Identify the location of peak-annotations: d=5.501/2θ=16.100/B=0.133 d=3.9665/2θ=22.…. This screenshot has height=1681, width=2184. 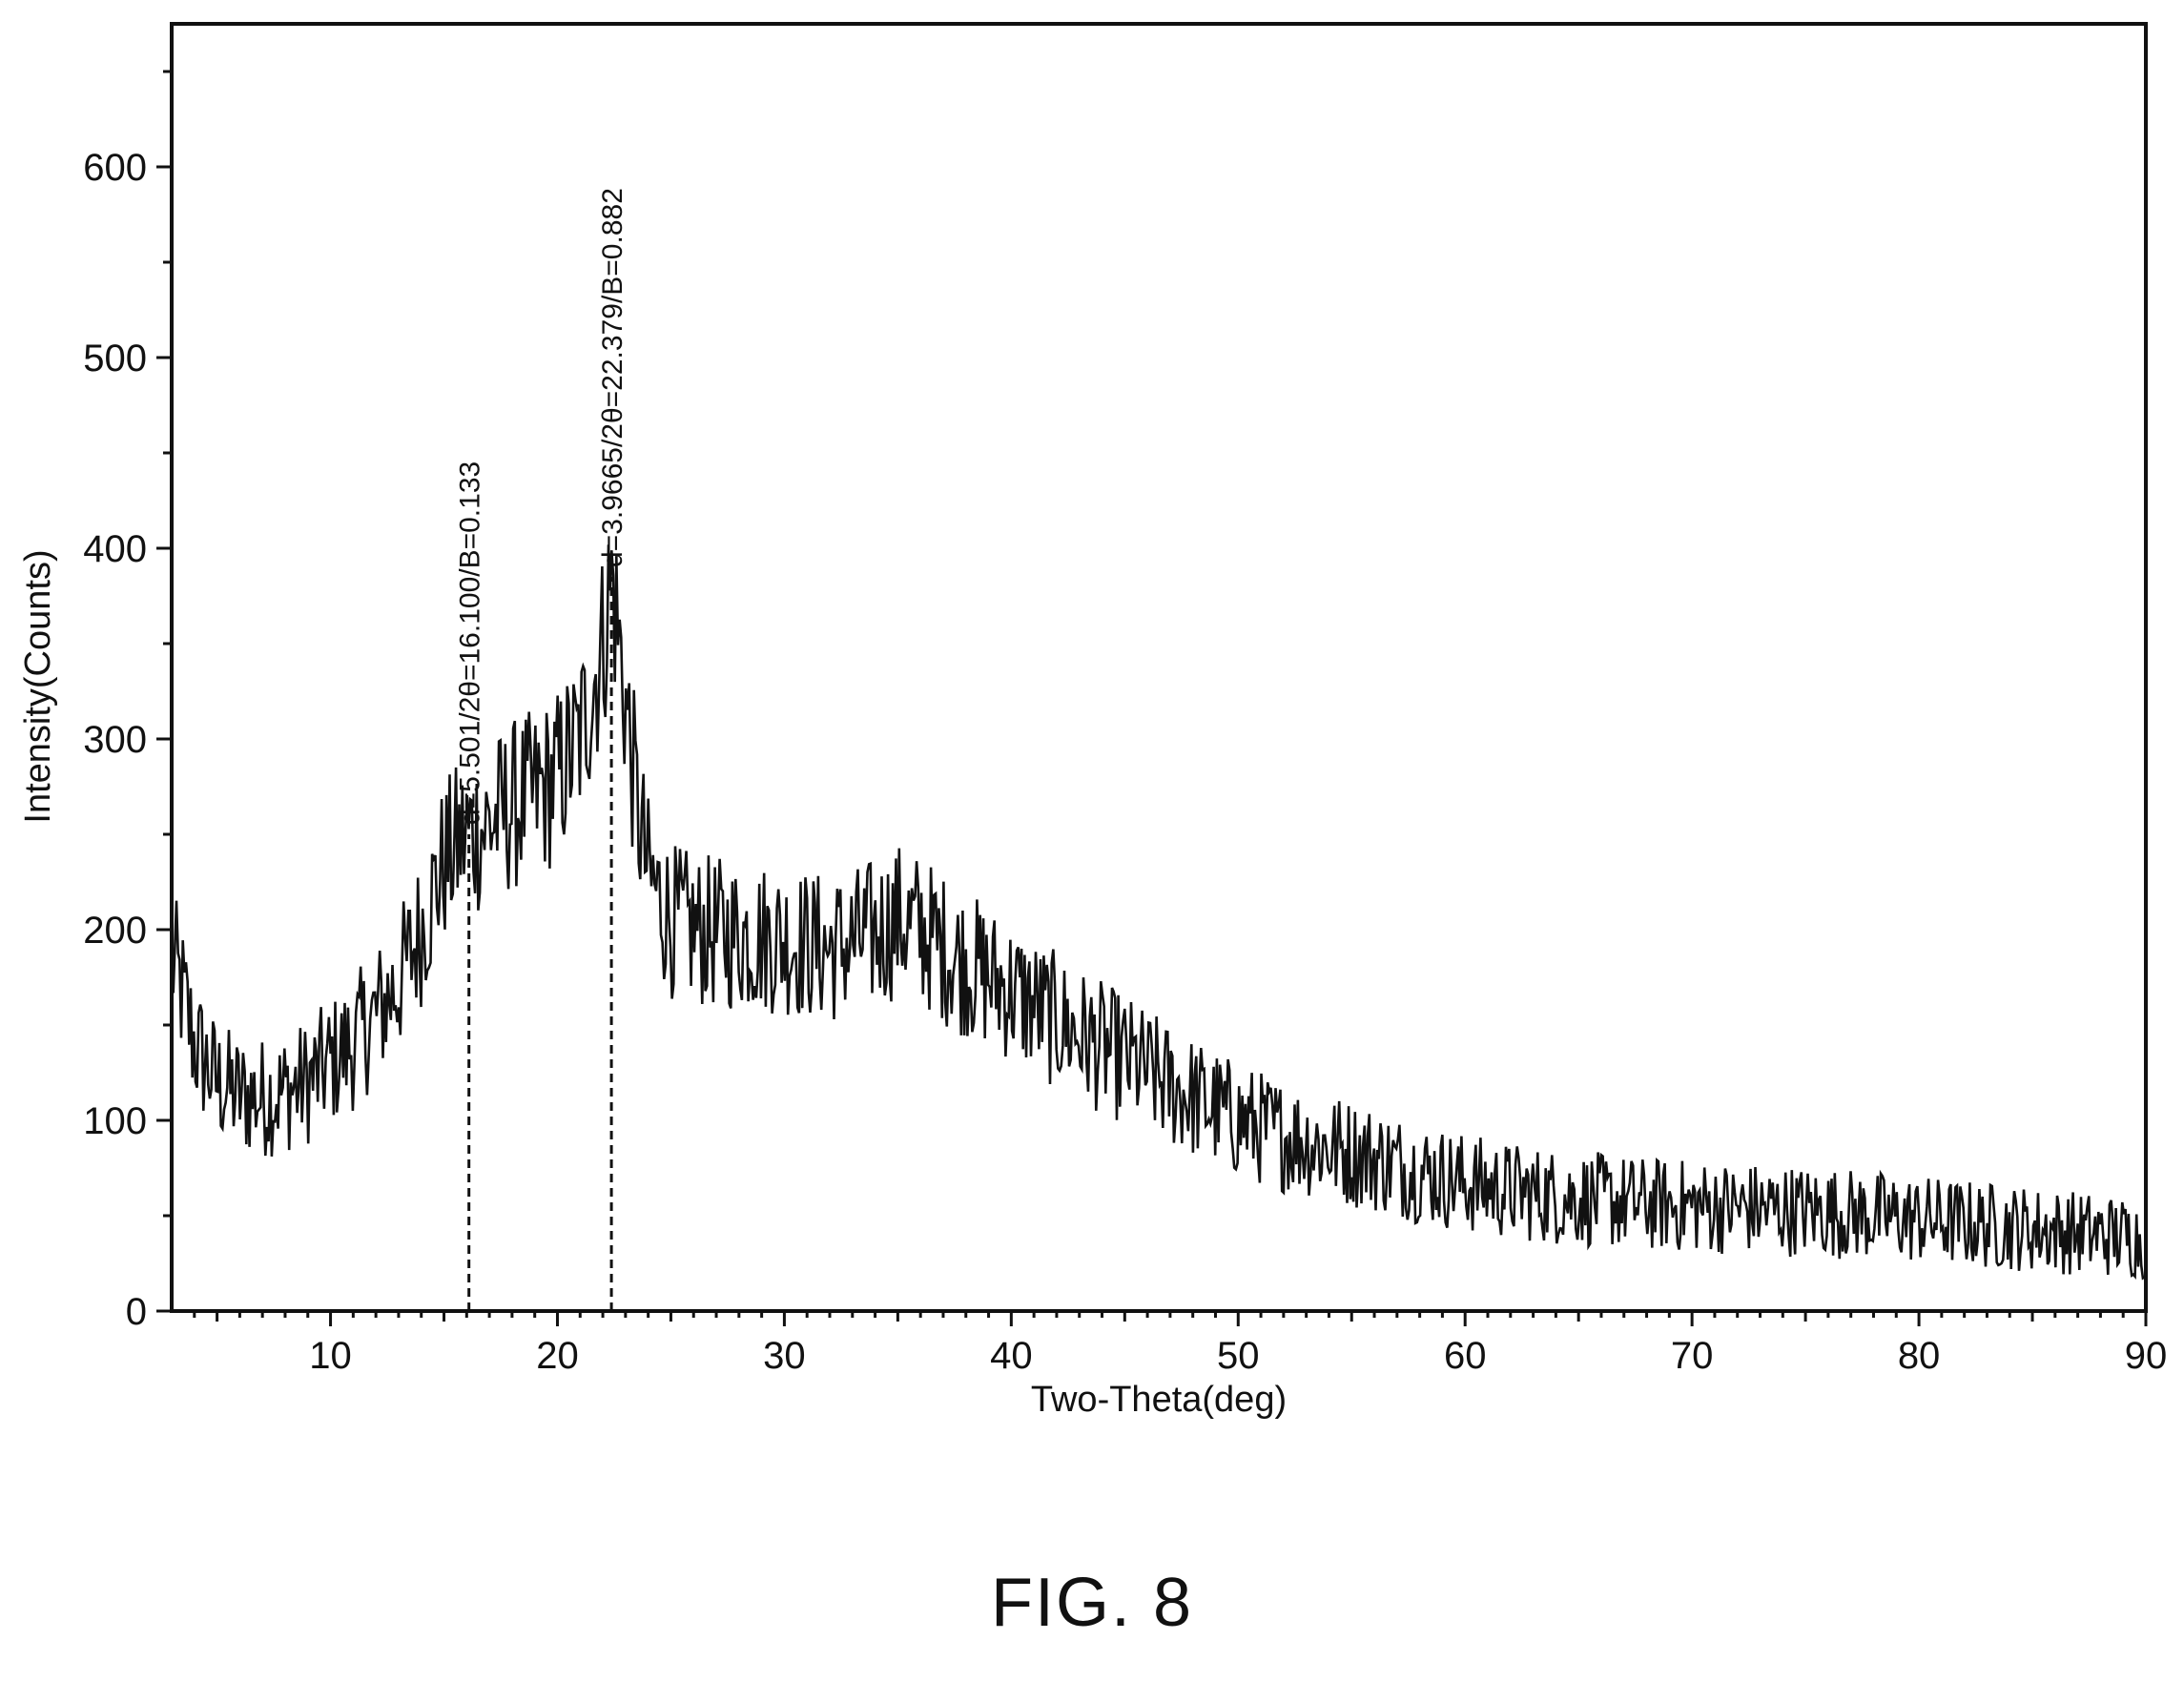
(541, 750).